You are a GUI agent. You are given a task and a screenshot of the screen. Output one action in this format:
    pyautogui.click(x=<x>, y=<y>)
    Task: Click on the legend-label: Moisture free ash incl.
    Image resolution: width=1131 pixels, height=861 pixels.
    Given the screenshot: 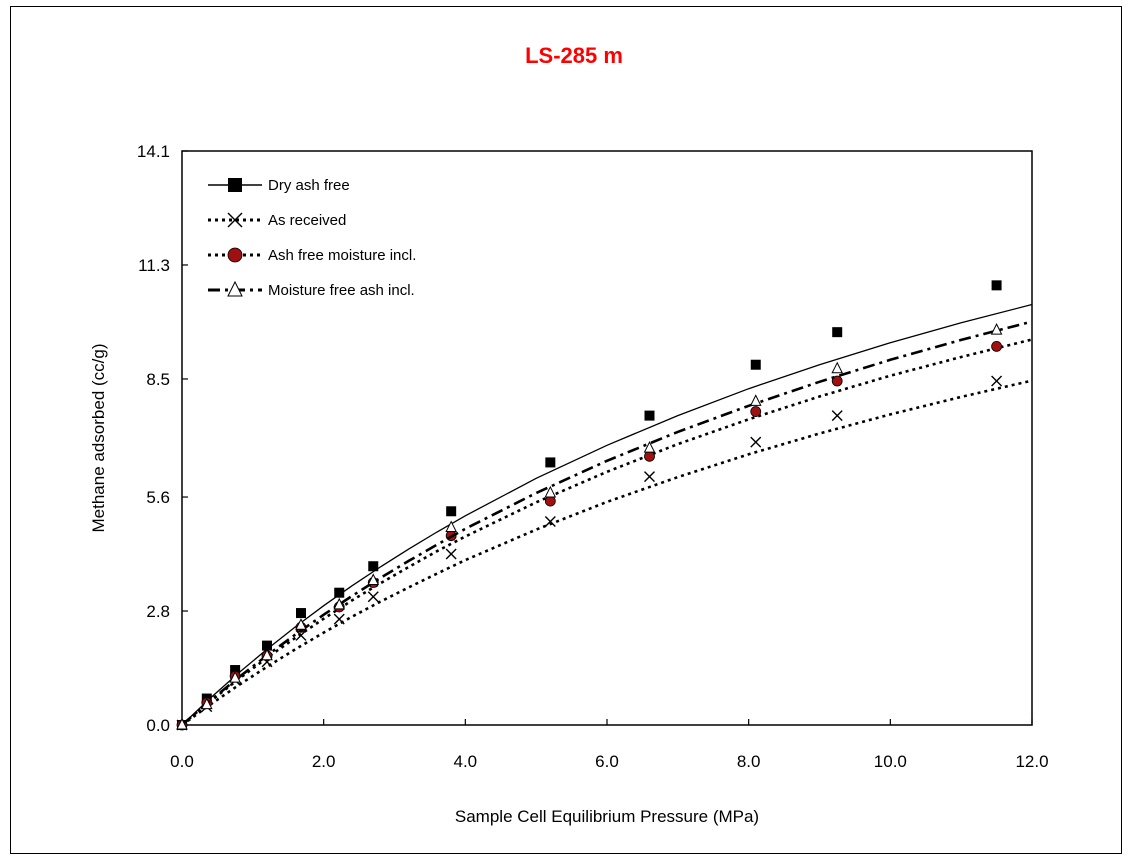 What is the action you would take?
    pyautogui.click(x=341, y=290)
    